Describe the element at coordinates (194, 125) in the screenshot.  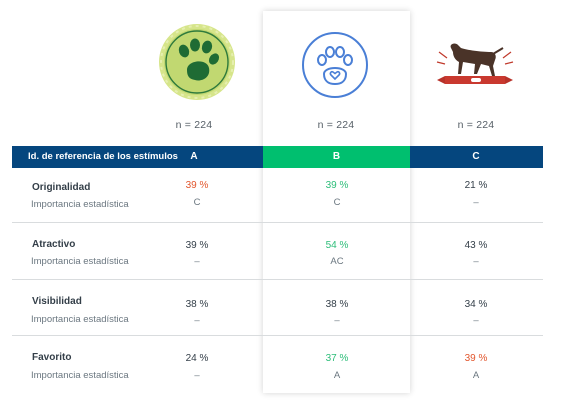
I see `n-count-a: n = 224` at that location.